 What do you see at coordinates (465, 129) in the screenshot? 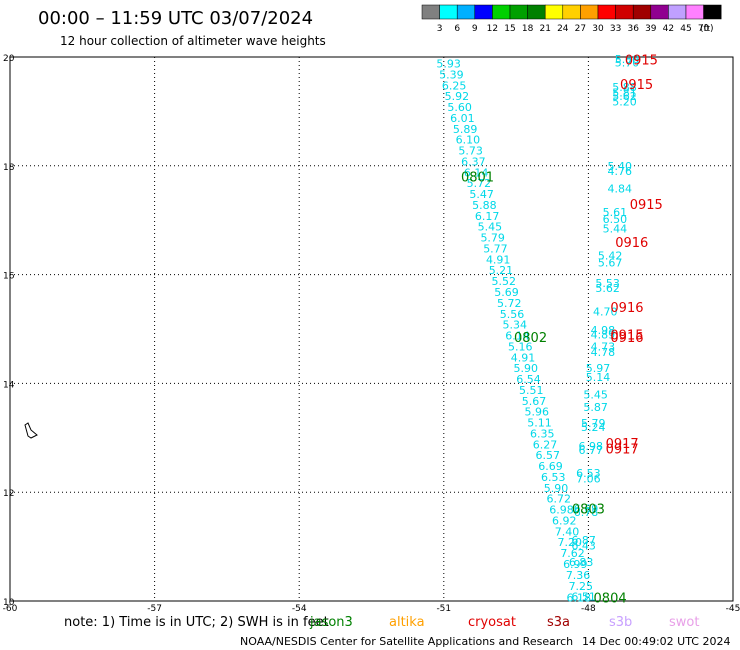
I see `wave-height-value: 5.89` at bounding box center [465, 129].